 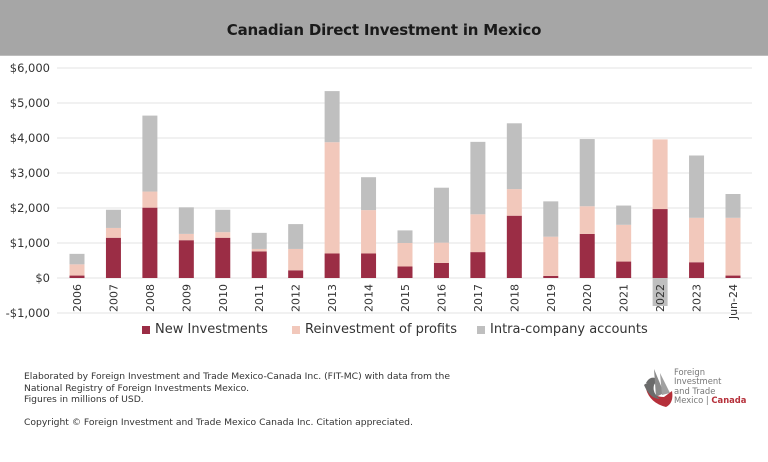 What do you see at coordinates (30, 68) in the screenshot?
I see `y-tick-label: $6,000` at bounding box center [30, 68].